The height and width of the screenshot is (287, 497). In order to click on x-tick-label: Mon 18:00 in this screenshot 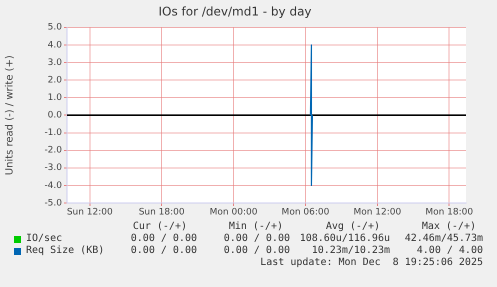, I will do `click(449, 213)`.